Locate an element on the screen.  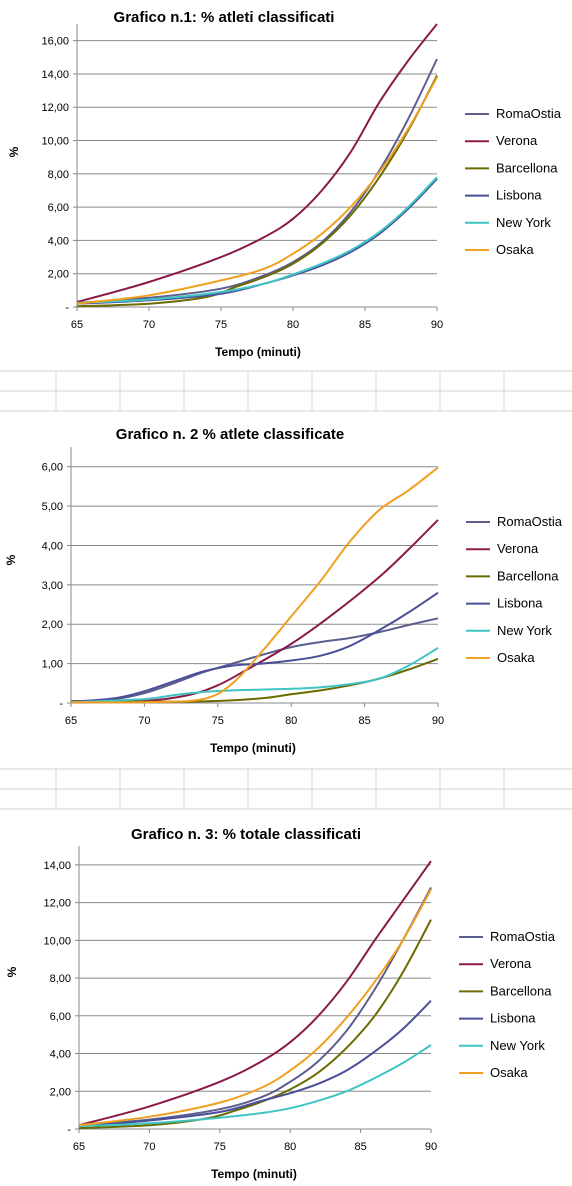
chart-3-title: Grafico n. 3: % totale classificati is located at coordinates (246, 834).